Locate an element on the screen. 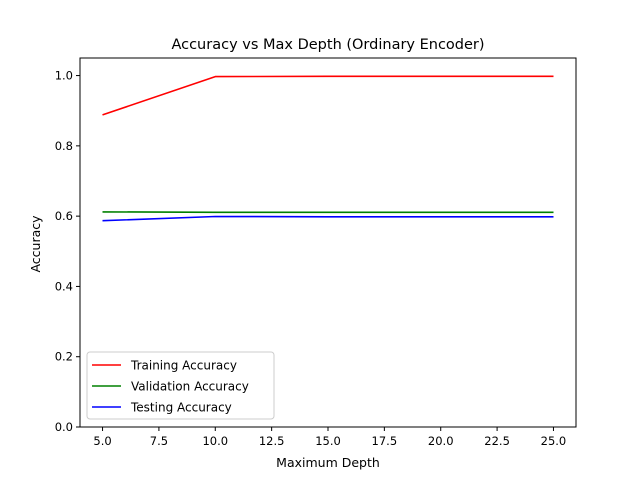  x-tick-label: 22.5 is located at coordinates (497, 441).